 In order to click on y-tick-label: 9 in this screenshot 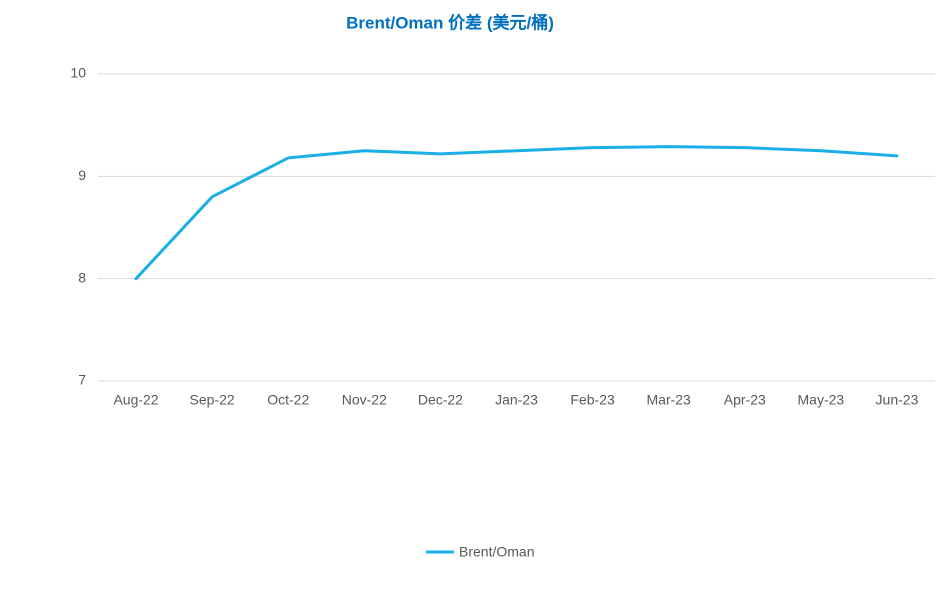, I will do `click(82, 175)`.